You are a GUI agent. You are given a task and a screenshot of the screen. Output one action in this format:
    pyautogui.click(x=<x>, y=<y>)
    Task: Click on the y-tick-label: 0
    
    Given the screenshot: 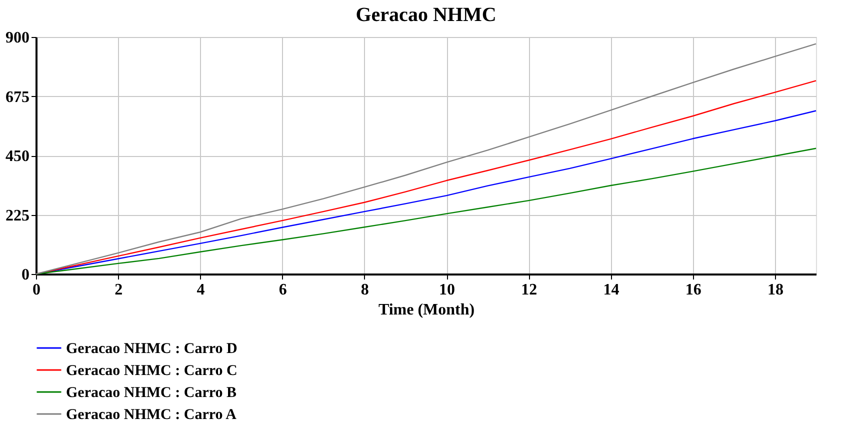 What is the action you would take?
    pyautogui.click(x=26, y=275)
    